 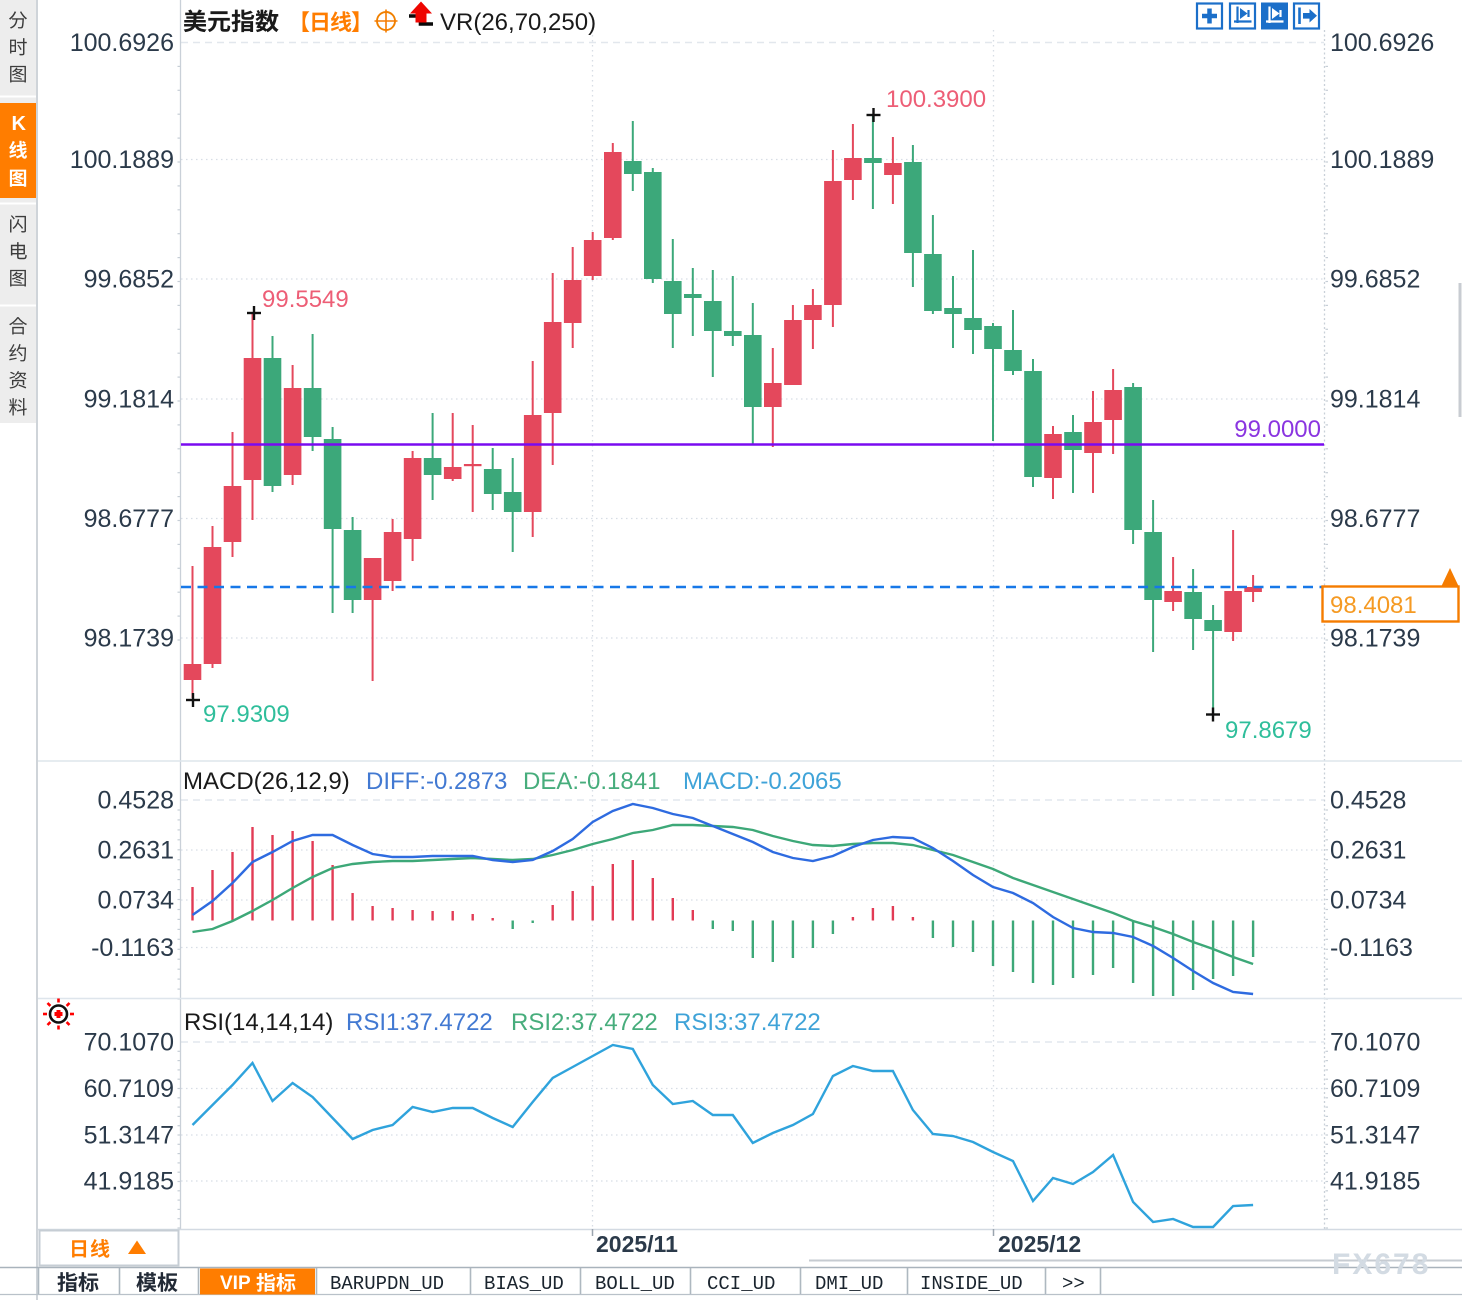 I want to click on svg-text: RSI3:37.4722, so click(x=747, y=1022).